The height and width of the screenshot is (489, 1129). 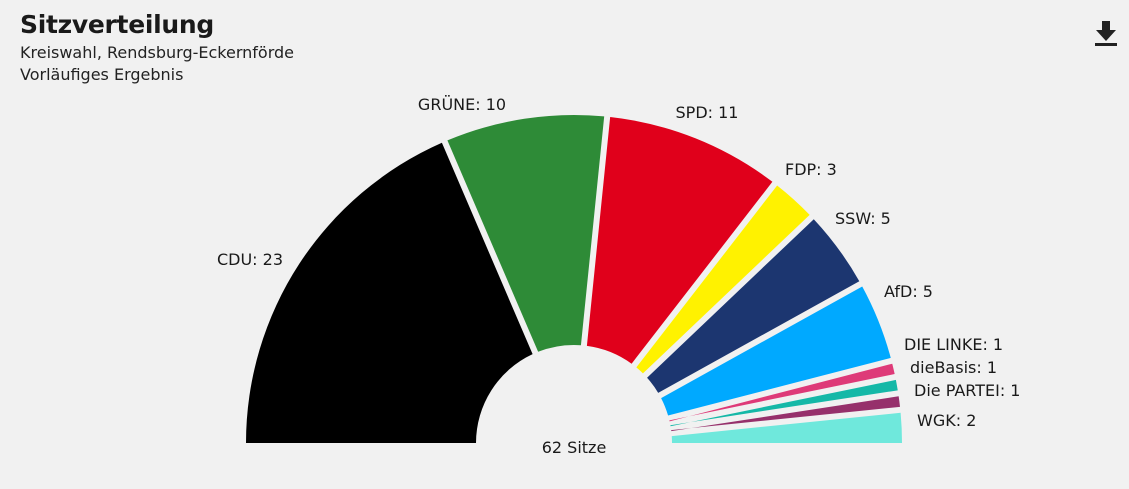 What do you see at coordinates (953, 367) in the screenshot?
I see `label-diebasis: dieBasis: 1` at bounding box center [953, 367].